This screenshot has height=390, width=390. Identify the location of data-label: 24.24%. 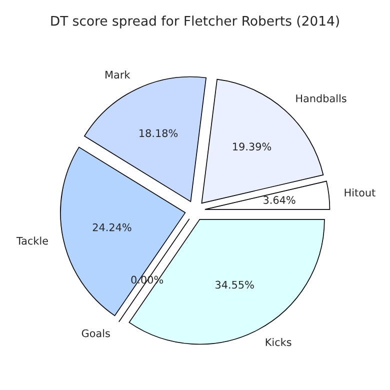
(112, 227).